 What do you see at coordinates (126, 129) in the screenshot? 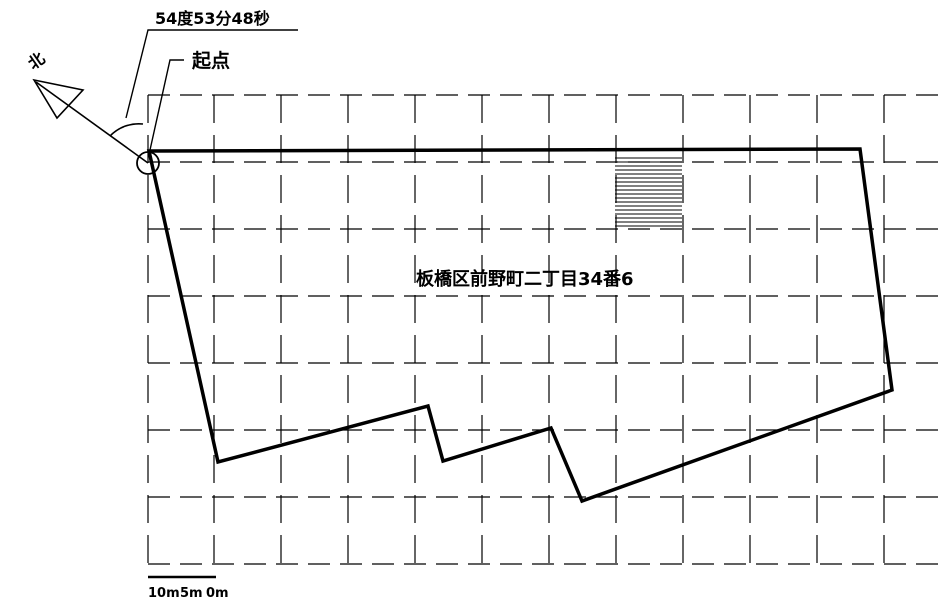
I see `angle-arc` at bounding box center [126, 129].